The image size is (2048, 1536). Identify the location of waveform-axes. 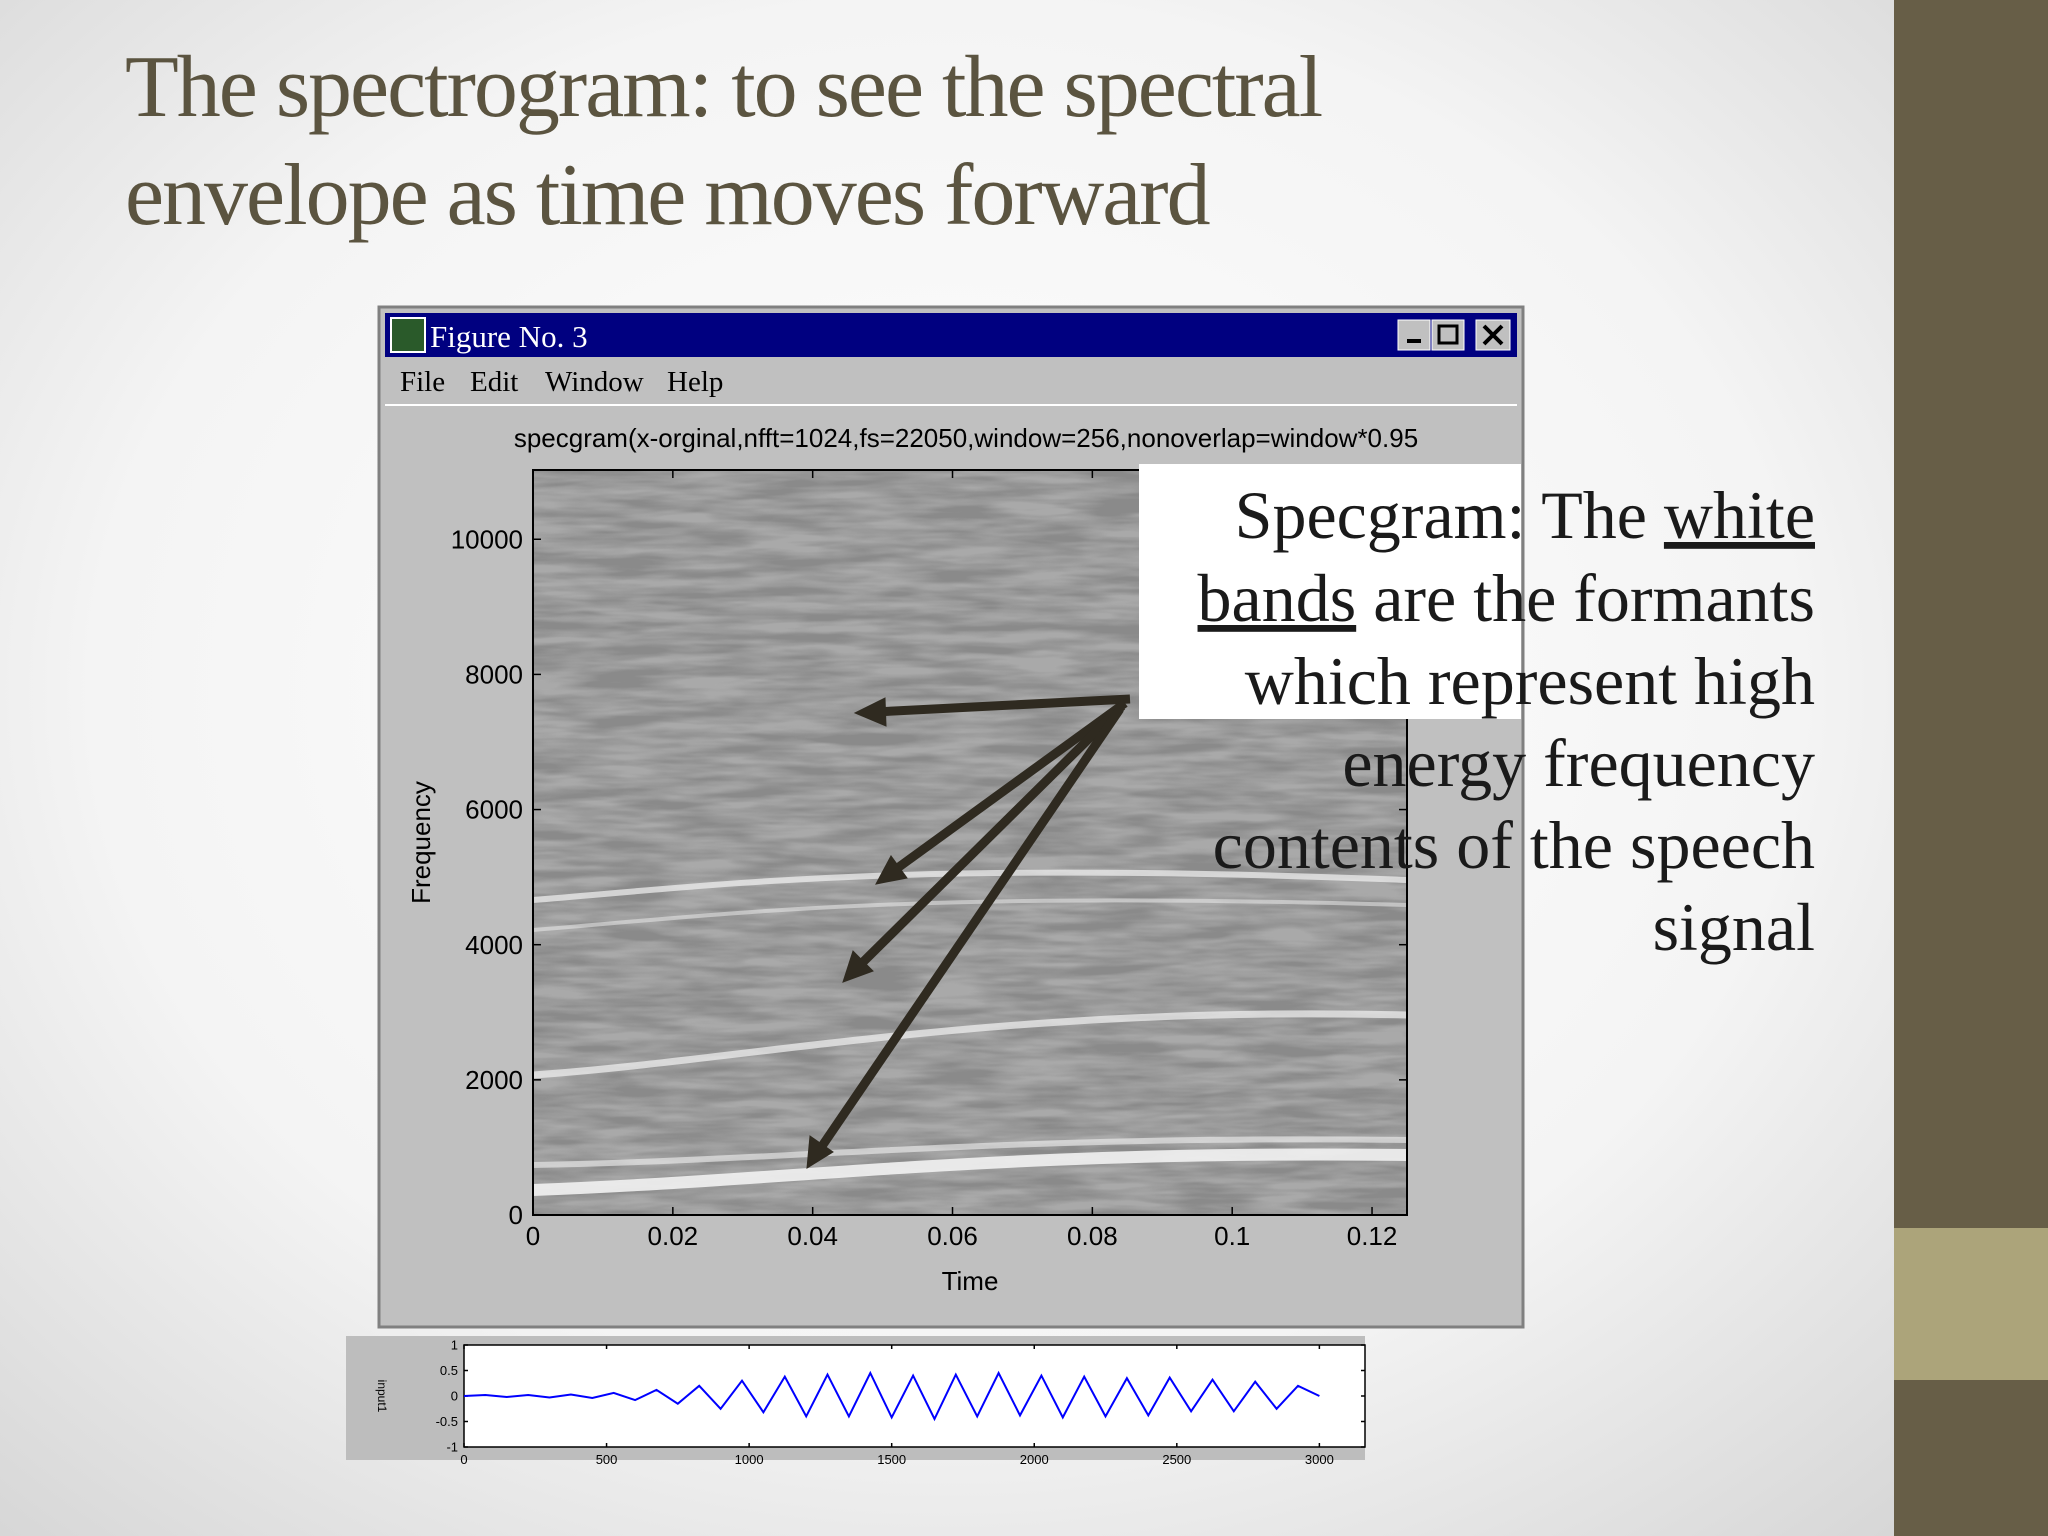
(914, 1396).